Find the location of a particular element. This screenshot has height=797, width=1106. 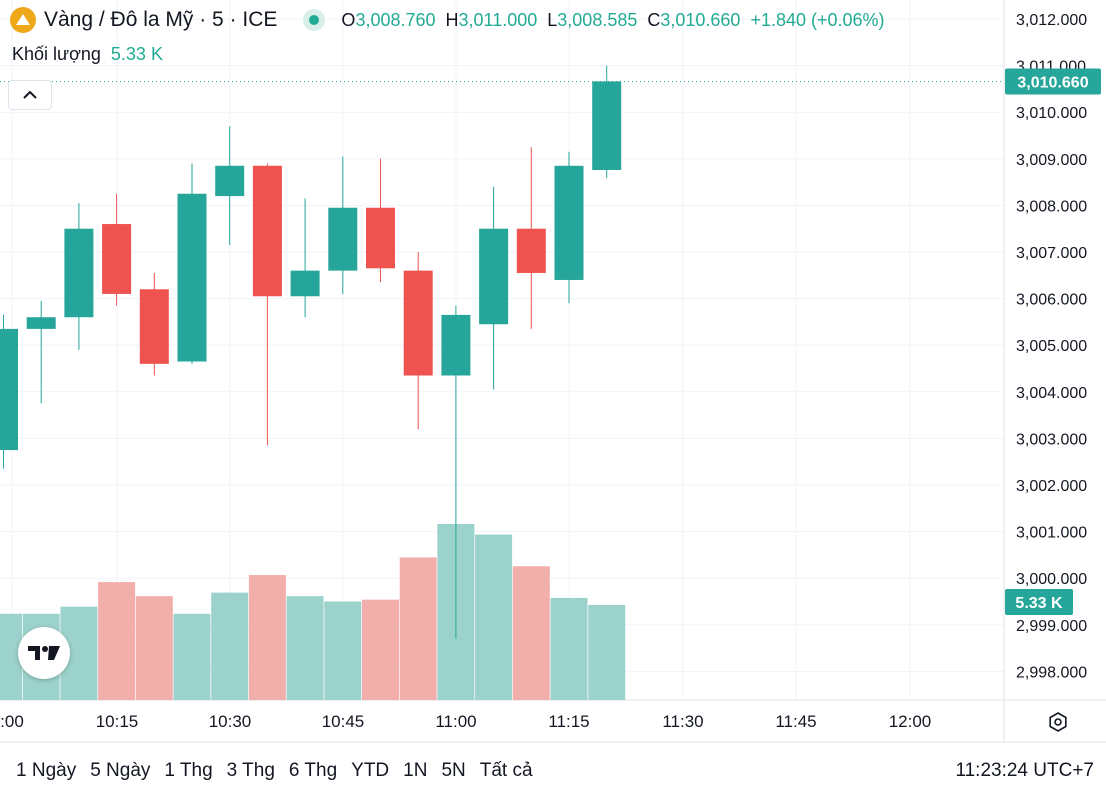

volume-legend: Khối lượng 5.33 K is located at coordinates (87, 54).